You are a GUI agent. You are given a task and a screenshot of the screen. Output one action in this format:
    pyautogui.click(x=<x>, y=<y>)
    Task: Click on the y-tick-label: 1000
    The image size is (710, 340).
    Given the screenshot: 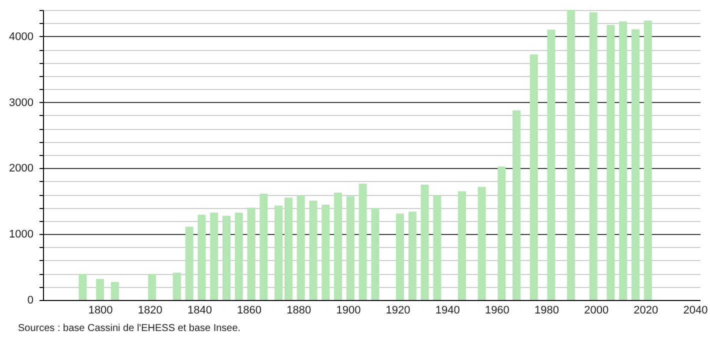 What is the action you would take?
    pyautogui.click(x=21, y=234)
    